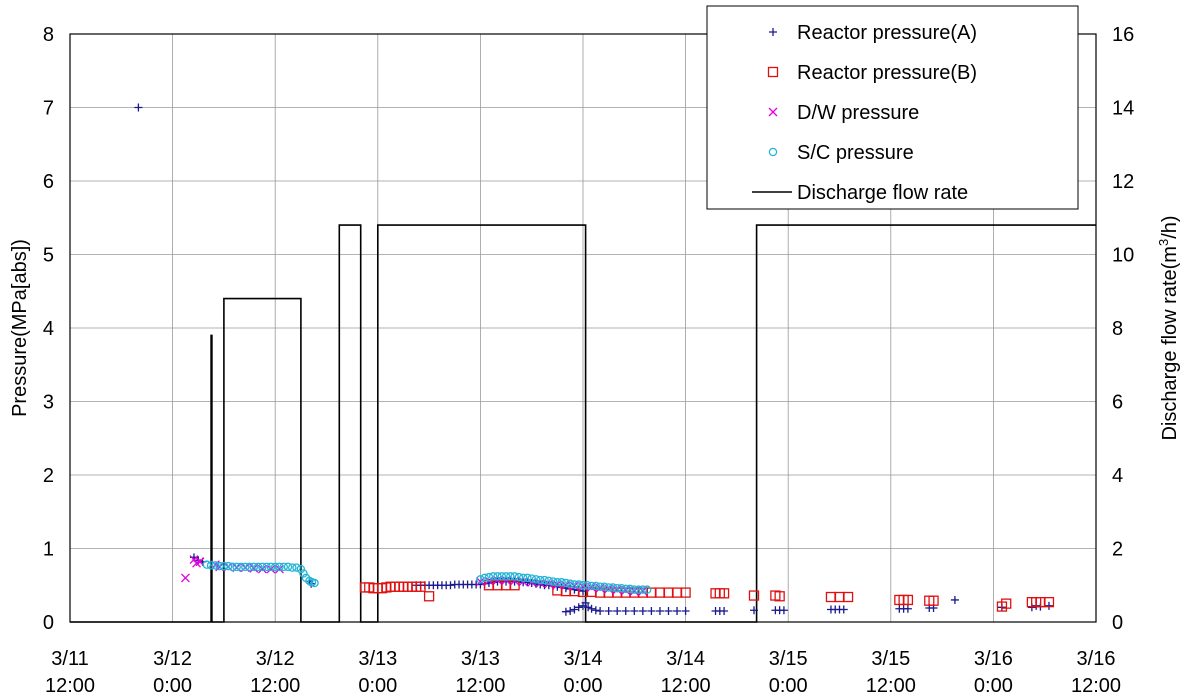 The width and height of the screenshot is (1190, 697). I want to click on legend-box, so click(892, 107).